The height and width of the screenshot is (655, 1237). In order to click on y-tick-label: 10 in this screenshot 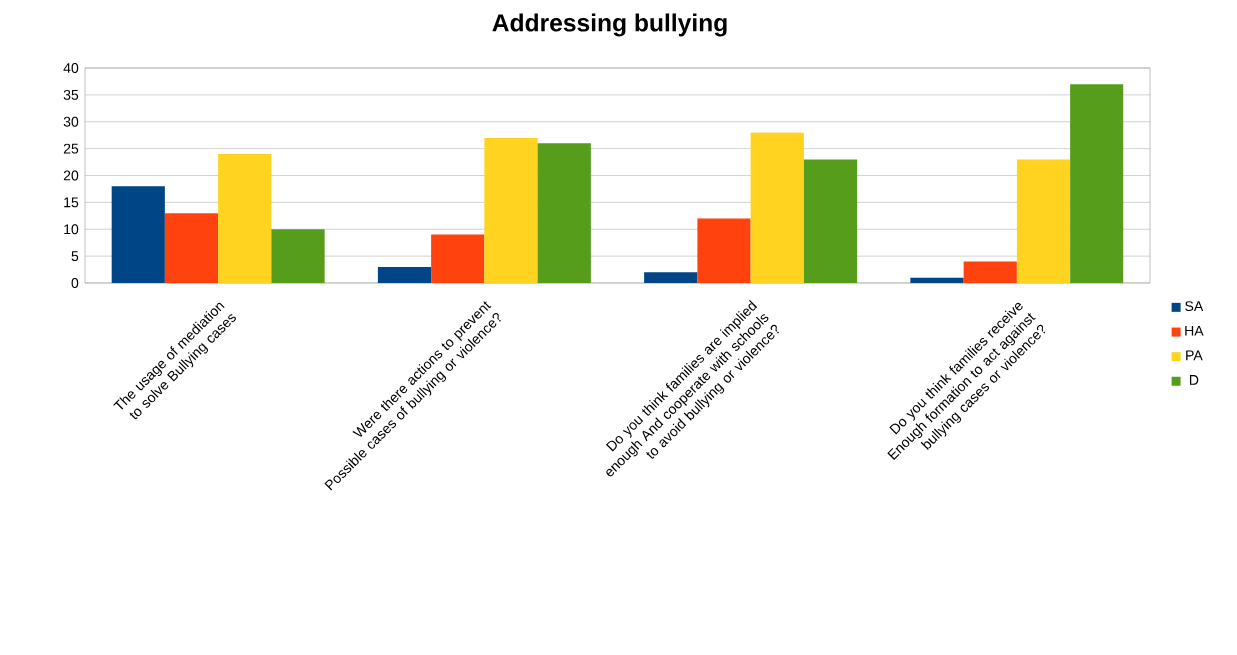, I will do `click(71, 229)`.